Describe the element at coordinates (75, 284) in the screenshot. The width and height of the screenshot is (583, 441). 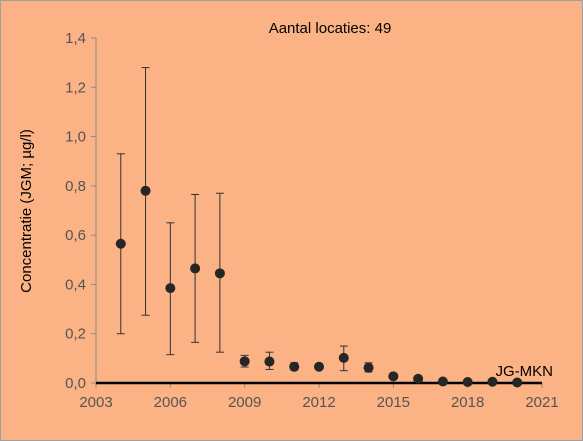
I see `y-tick-label: 0,4` at that location.